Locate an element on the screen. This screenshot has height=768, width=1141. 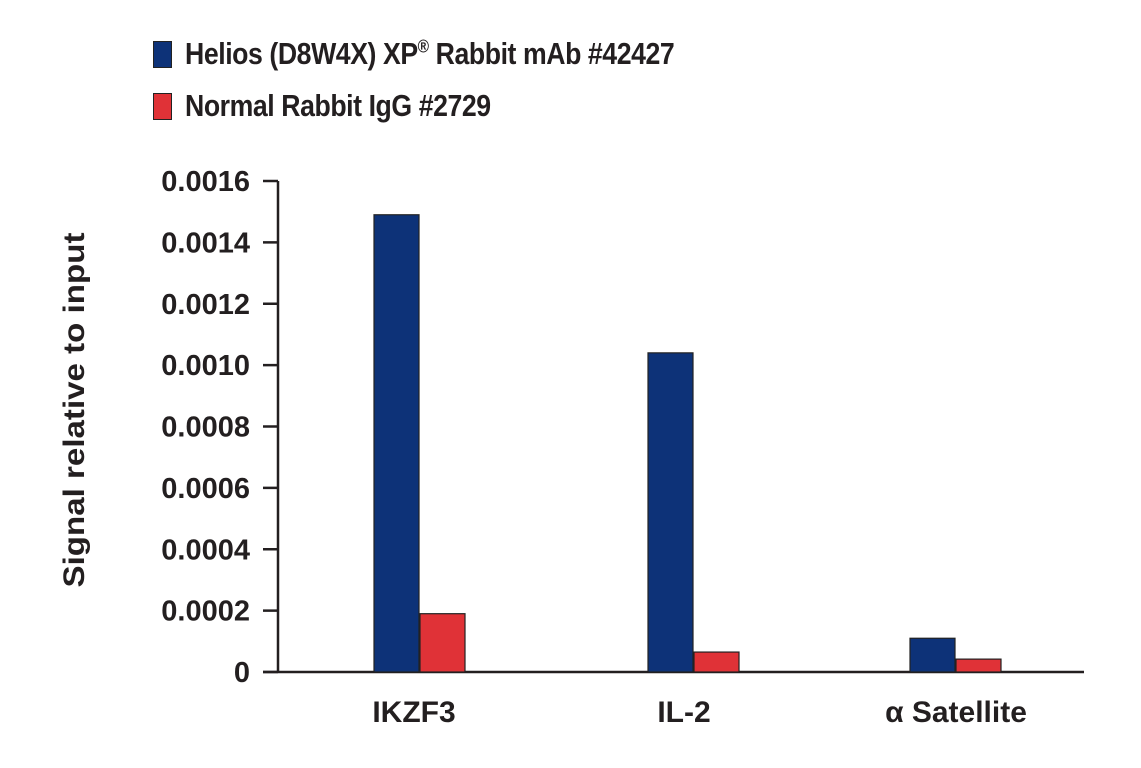
legend-label-helios: Helios (D8W4X) XP® Rabbit mAb #42427 is located at coordinates (430, 53).